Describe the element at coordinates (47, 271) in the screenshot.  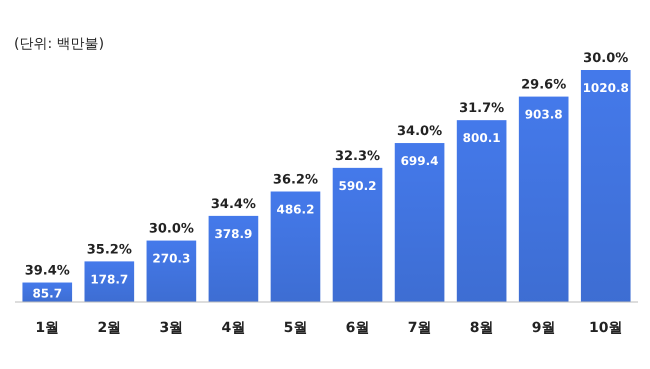
I see `annotation: 39.4%` at that location.